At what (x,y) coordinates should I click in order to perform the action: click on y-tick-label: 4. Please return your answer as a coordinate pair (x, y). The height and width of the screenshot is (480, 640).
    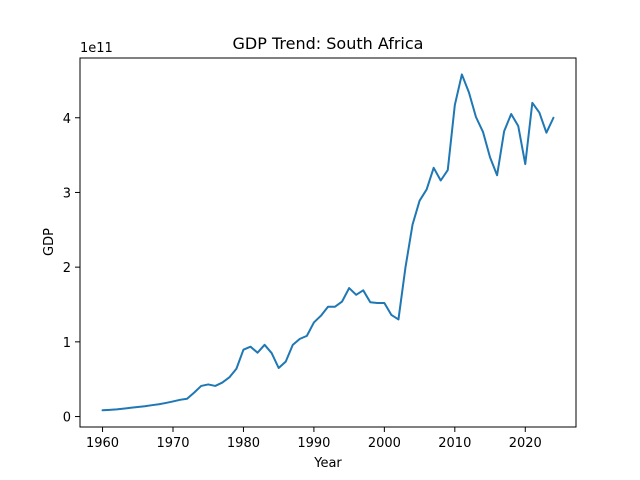
    Looking at the image, I should click on (67, 119).